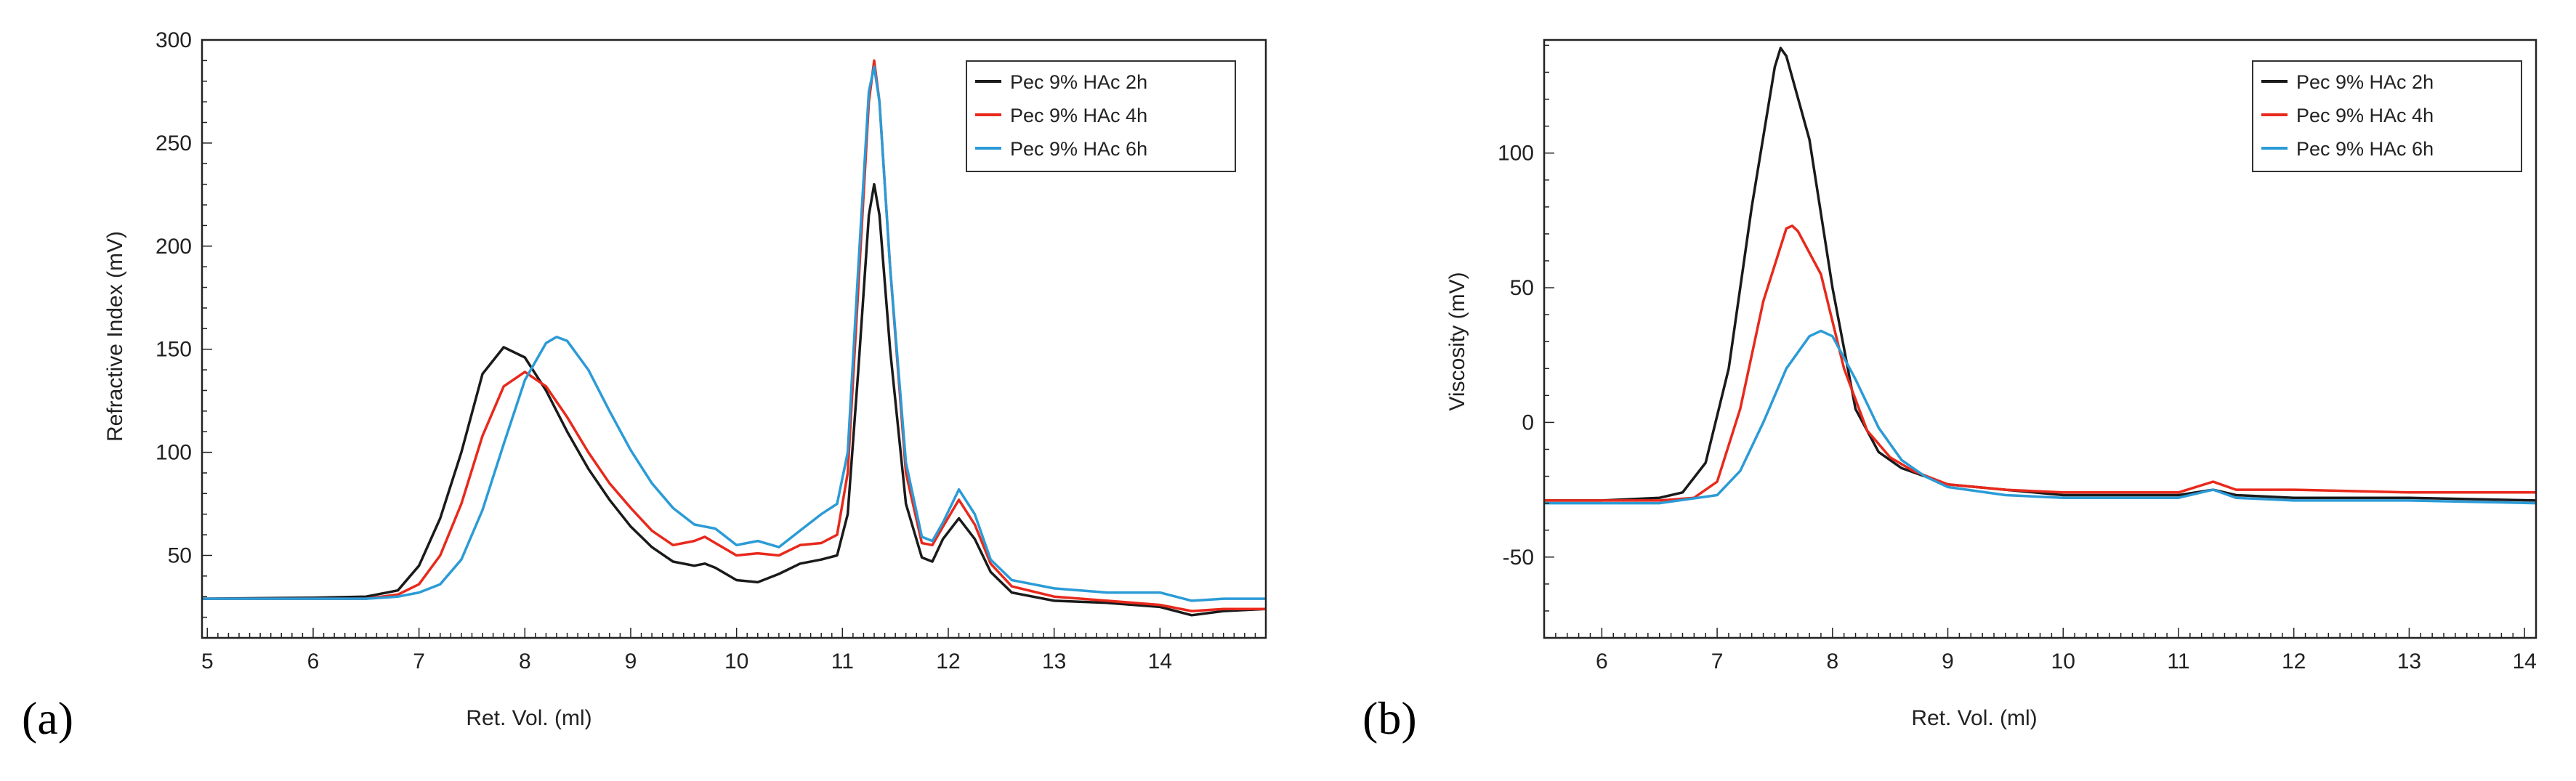  I want to click on chart-b-y-tick-label: 50, so click(1522, 288).